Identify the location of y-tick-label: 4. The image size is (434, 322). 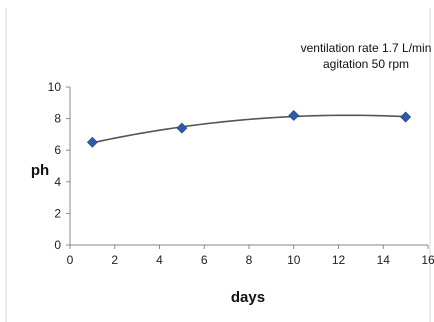
(57, 182).